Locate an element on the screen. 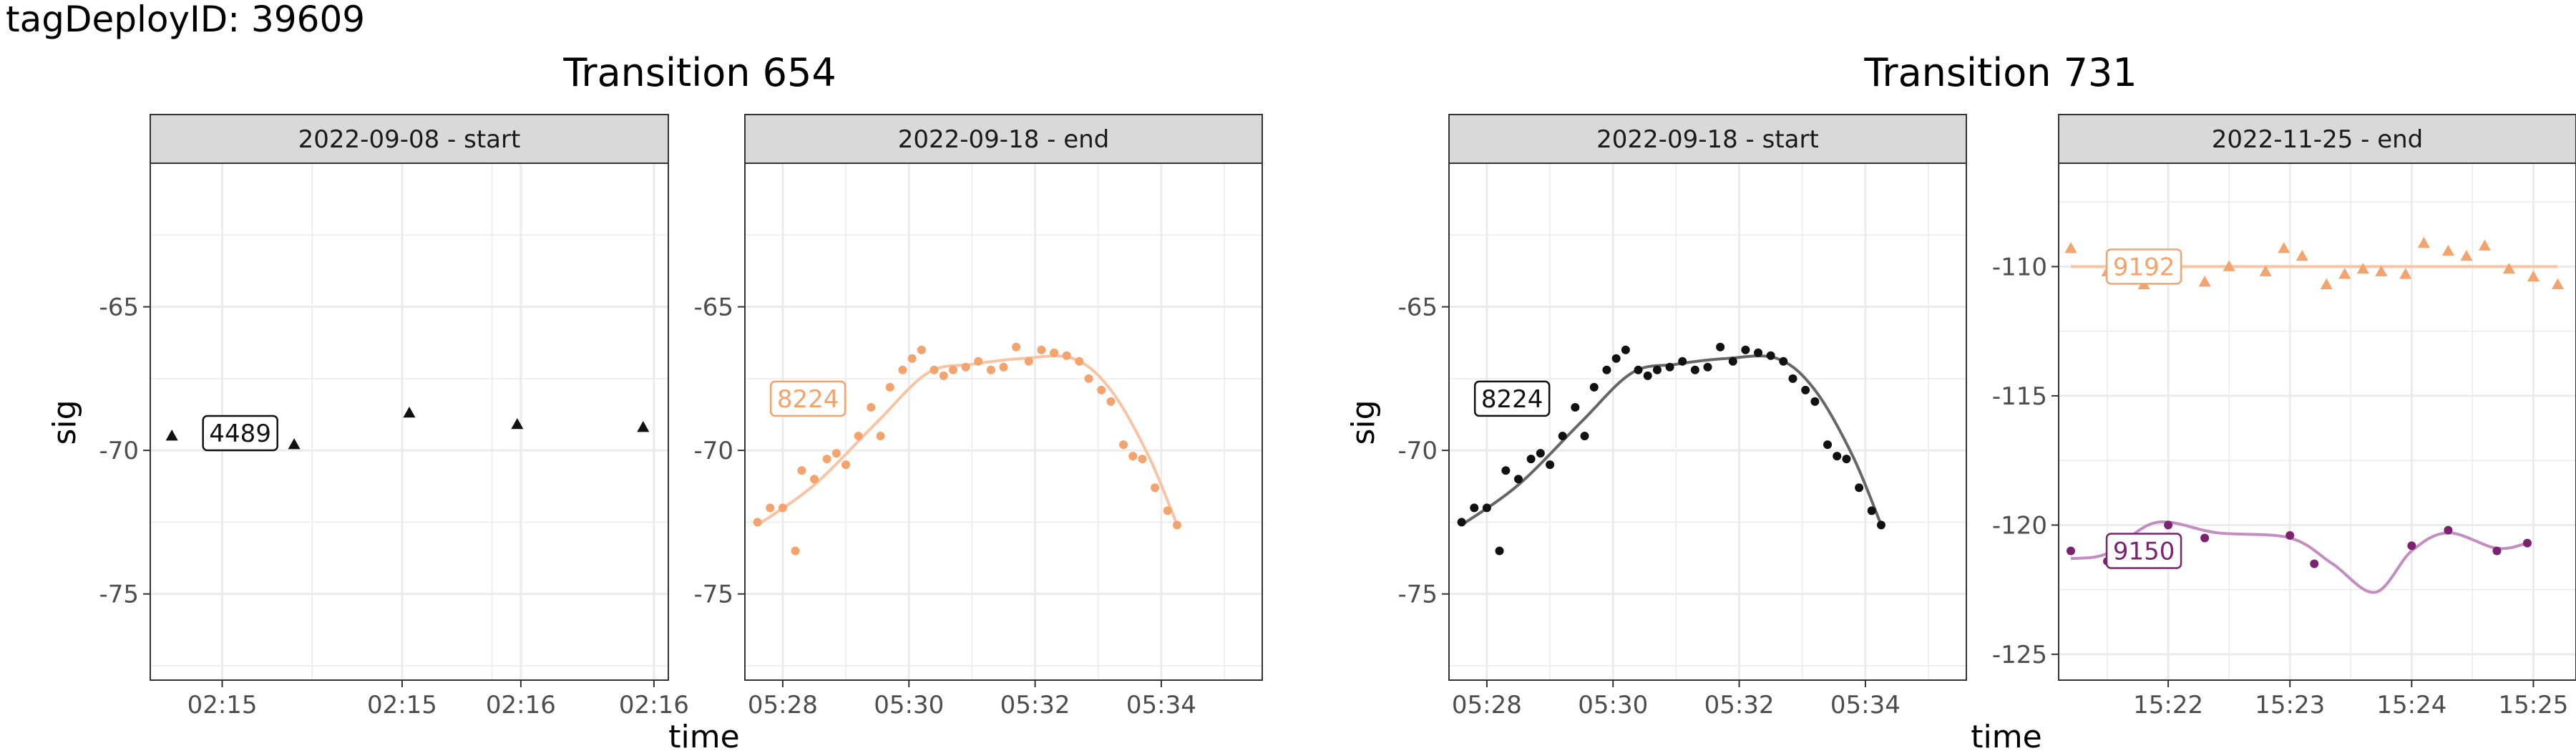 The width and height of the screenshot is (2576, 756). x-axis-title-right: time is located at coordinates (2006, 737).